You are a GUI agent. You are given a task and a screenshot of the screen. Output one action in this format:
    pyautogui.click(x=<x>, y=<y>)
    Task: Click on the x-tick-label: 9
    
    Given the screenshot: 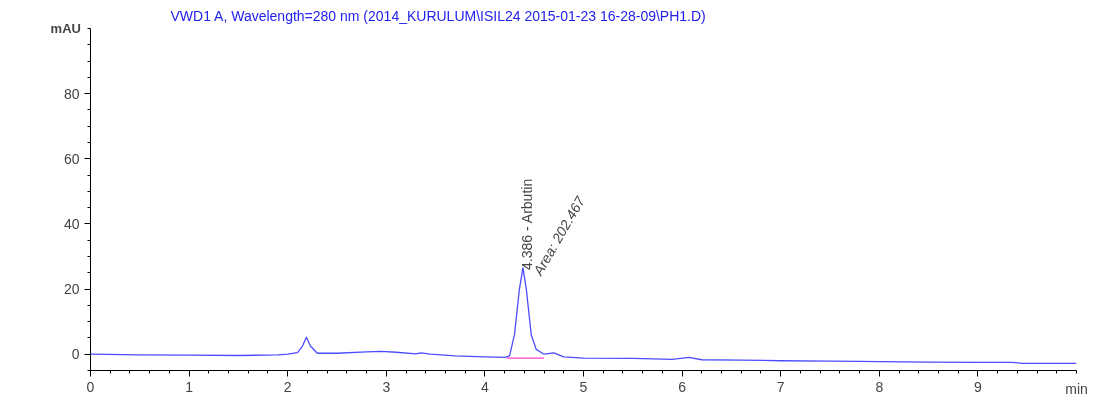 What is the action you would take?
    pyautogui.click(x=978, y=386)
    